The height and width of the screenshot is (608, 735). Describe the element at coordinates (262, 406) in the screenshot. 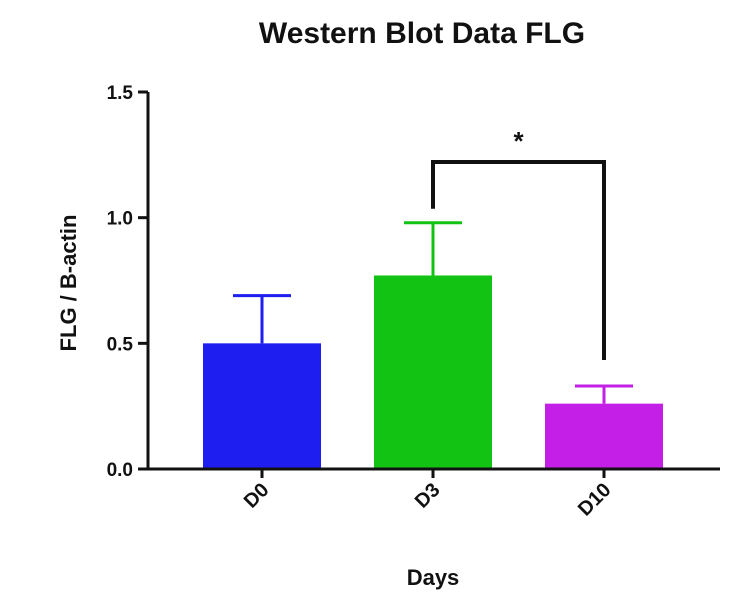

I see `bar-d0` at that location.